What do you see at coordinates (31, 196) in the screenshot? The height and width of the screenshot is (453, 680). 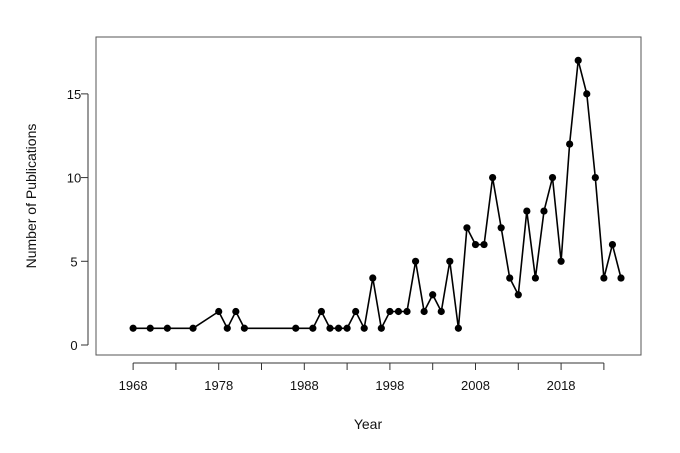 I see `y-axis-title: Number of Publications` at bounding box center [31, 196].